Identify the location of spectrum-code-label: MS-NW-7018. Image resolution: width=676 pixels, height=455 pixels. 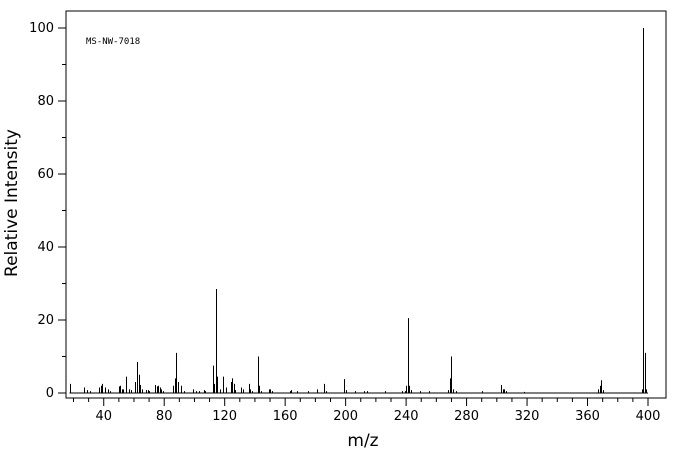
(113, 42).